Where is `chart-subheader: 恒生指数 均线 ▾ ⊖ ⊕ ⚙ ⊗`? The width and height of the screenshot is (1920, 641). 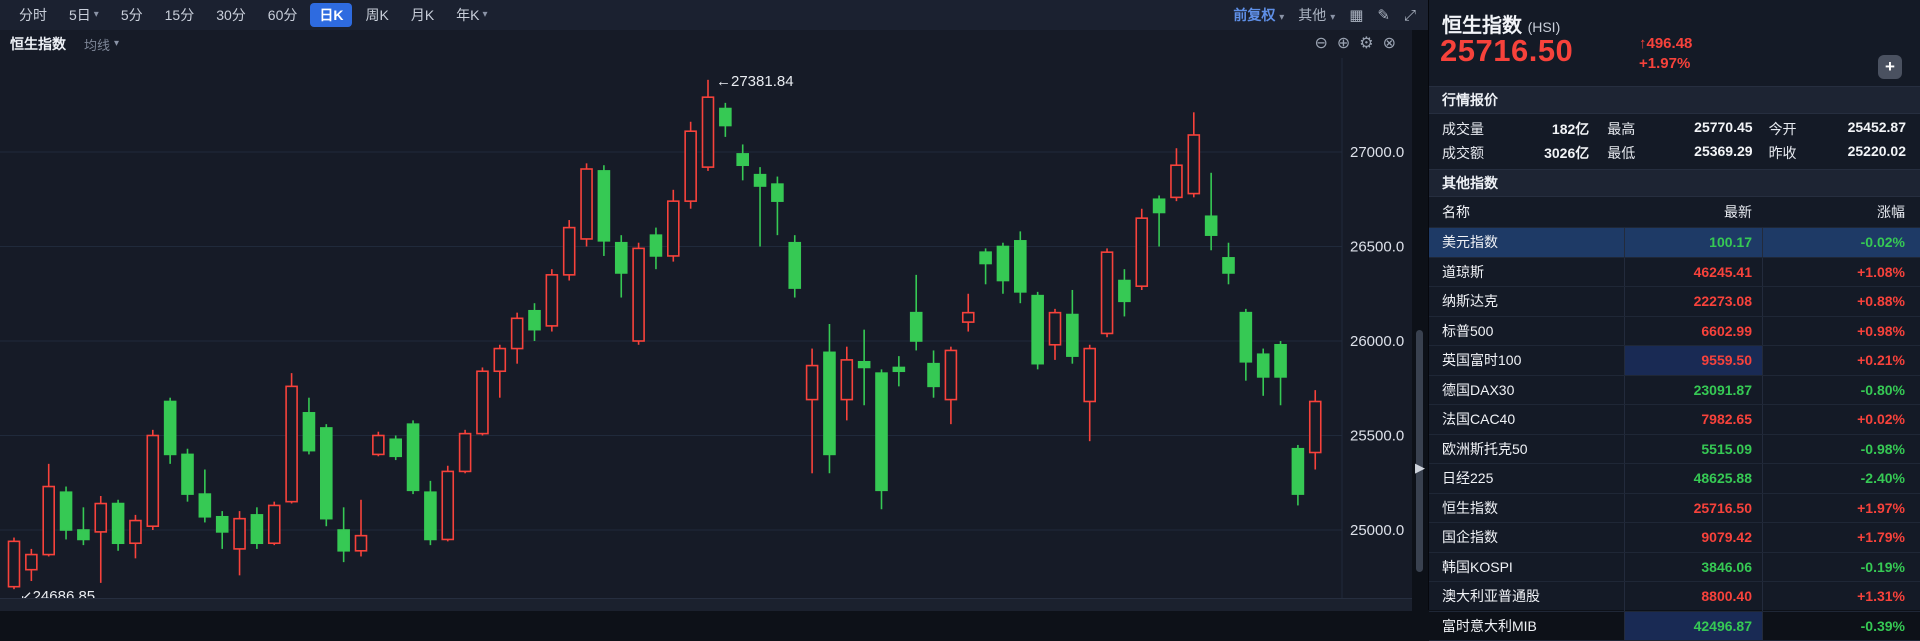 chart-subheader: 恒生指数 均线 ▾ ⊖ ⊕ ⚙ ⊗ is located at coordinates (706, 44).